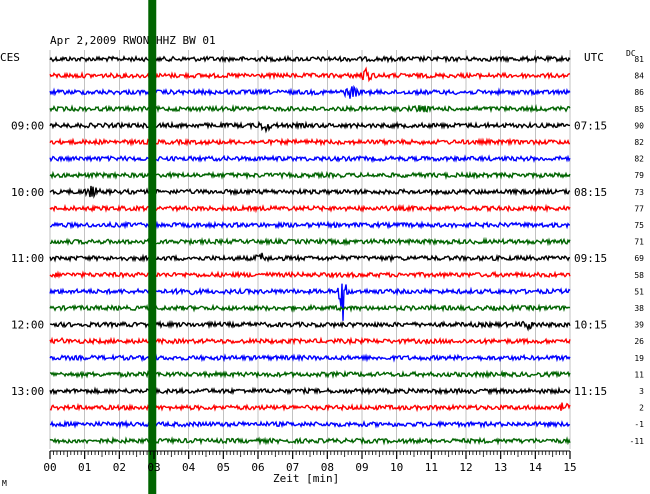  Describe the element at coordinates (49, 467) in the screenshot. I see `x-tick-label: 00` at that location.